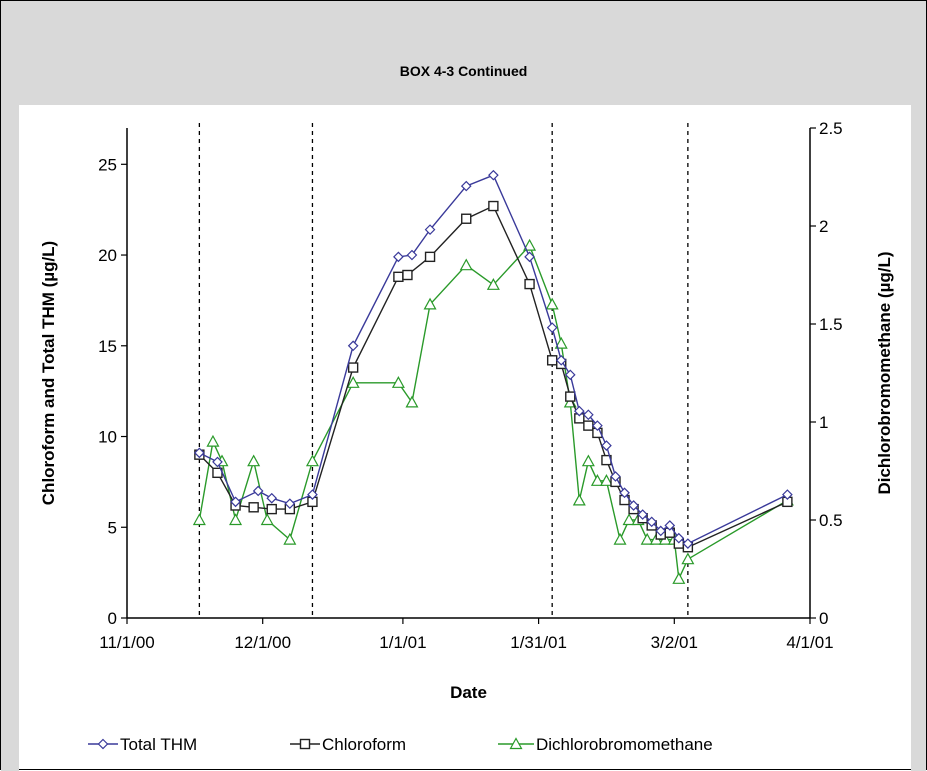  I want to click on legend-label: Chloroform, so click(364, 744).